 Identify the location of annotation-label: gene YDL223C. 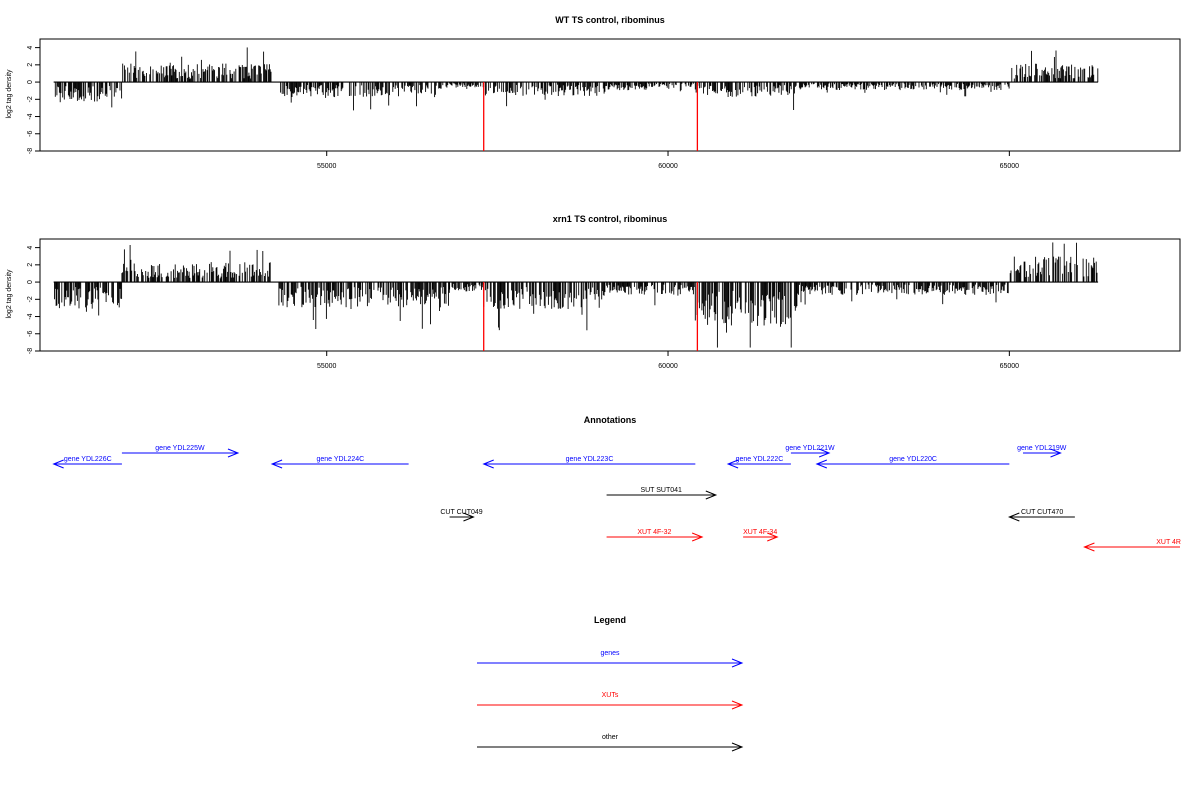
(590, 459).